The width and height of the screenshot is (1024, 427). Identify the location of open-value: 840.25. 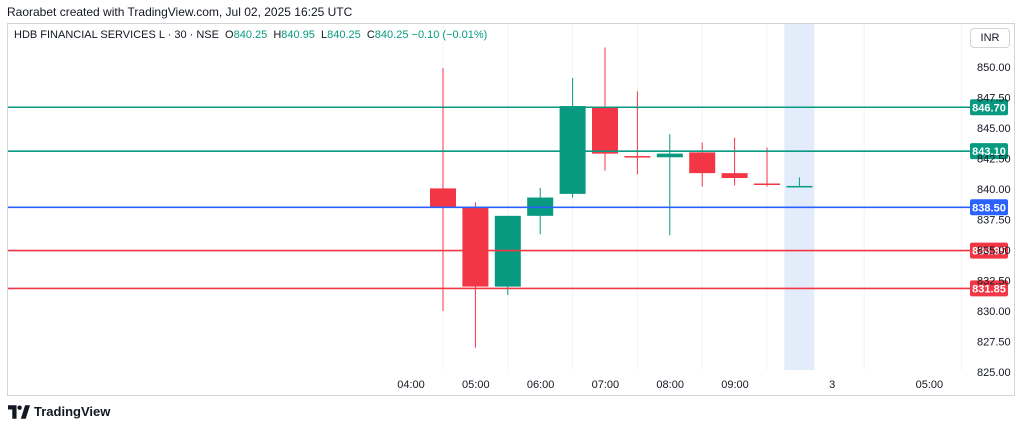
(250, 35).